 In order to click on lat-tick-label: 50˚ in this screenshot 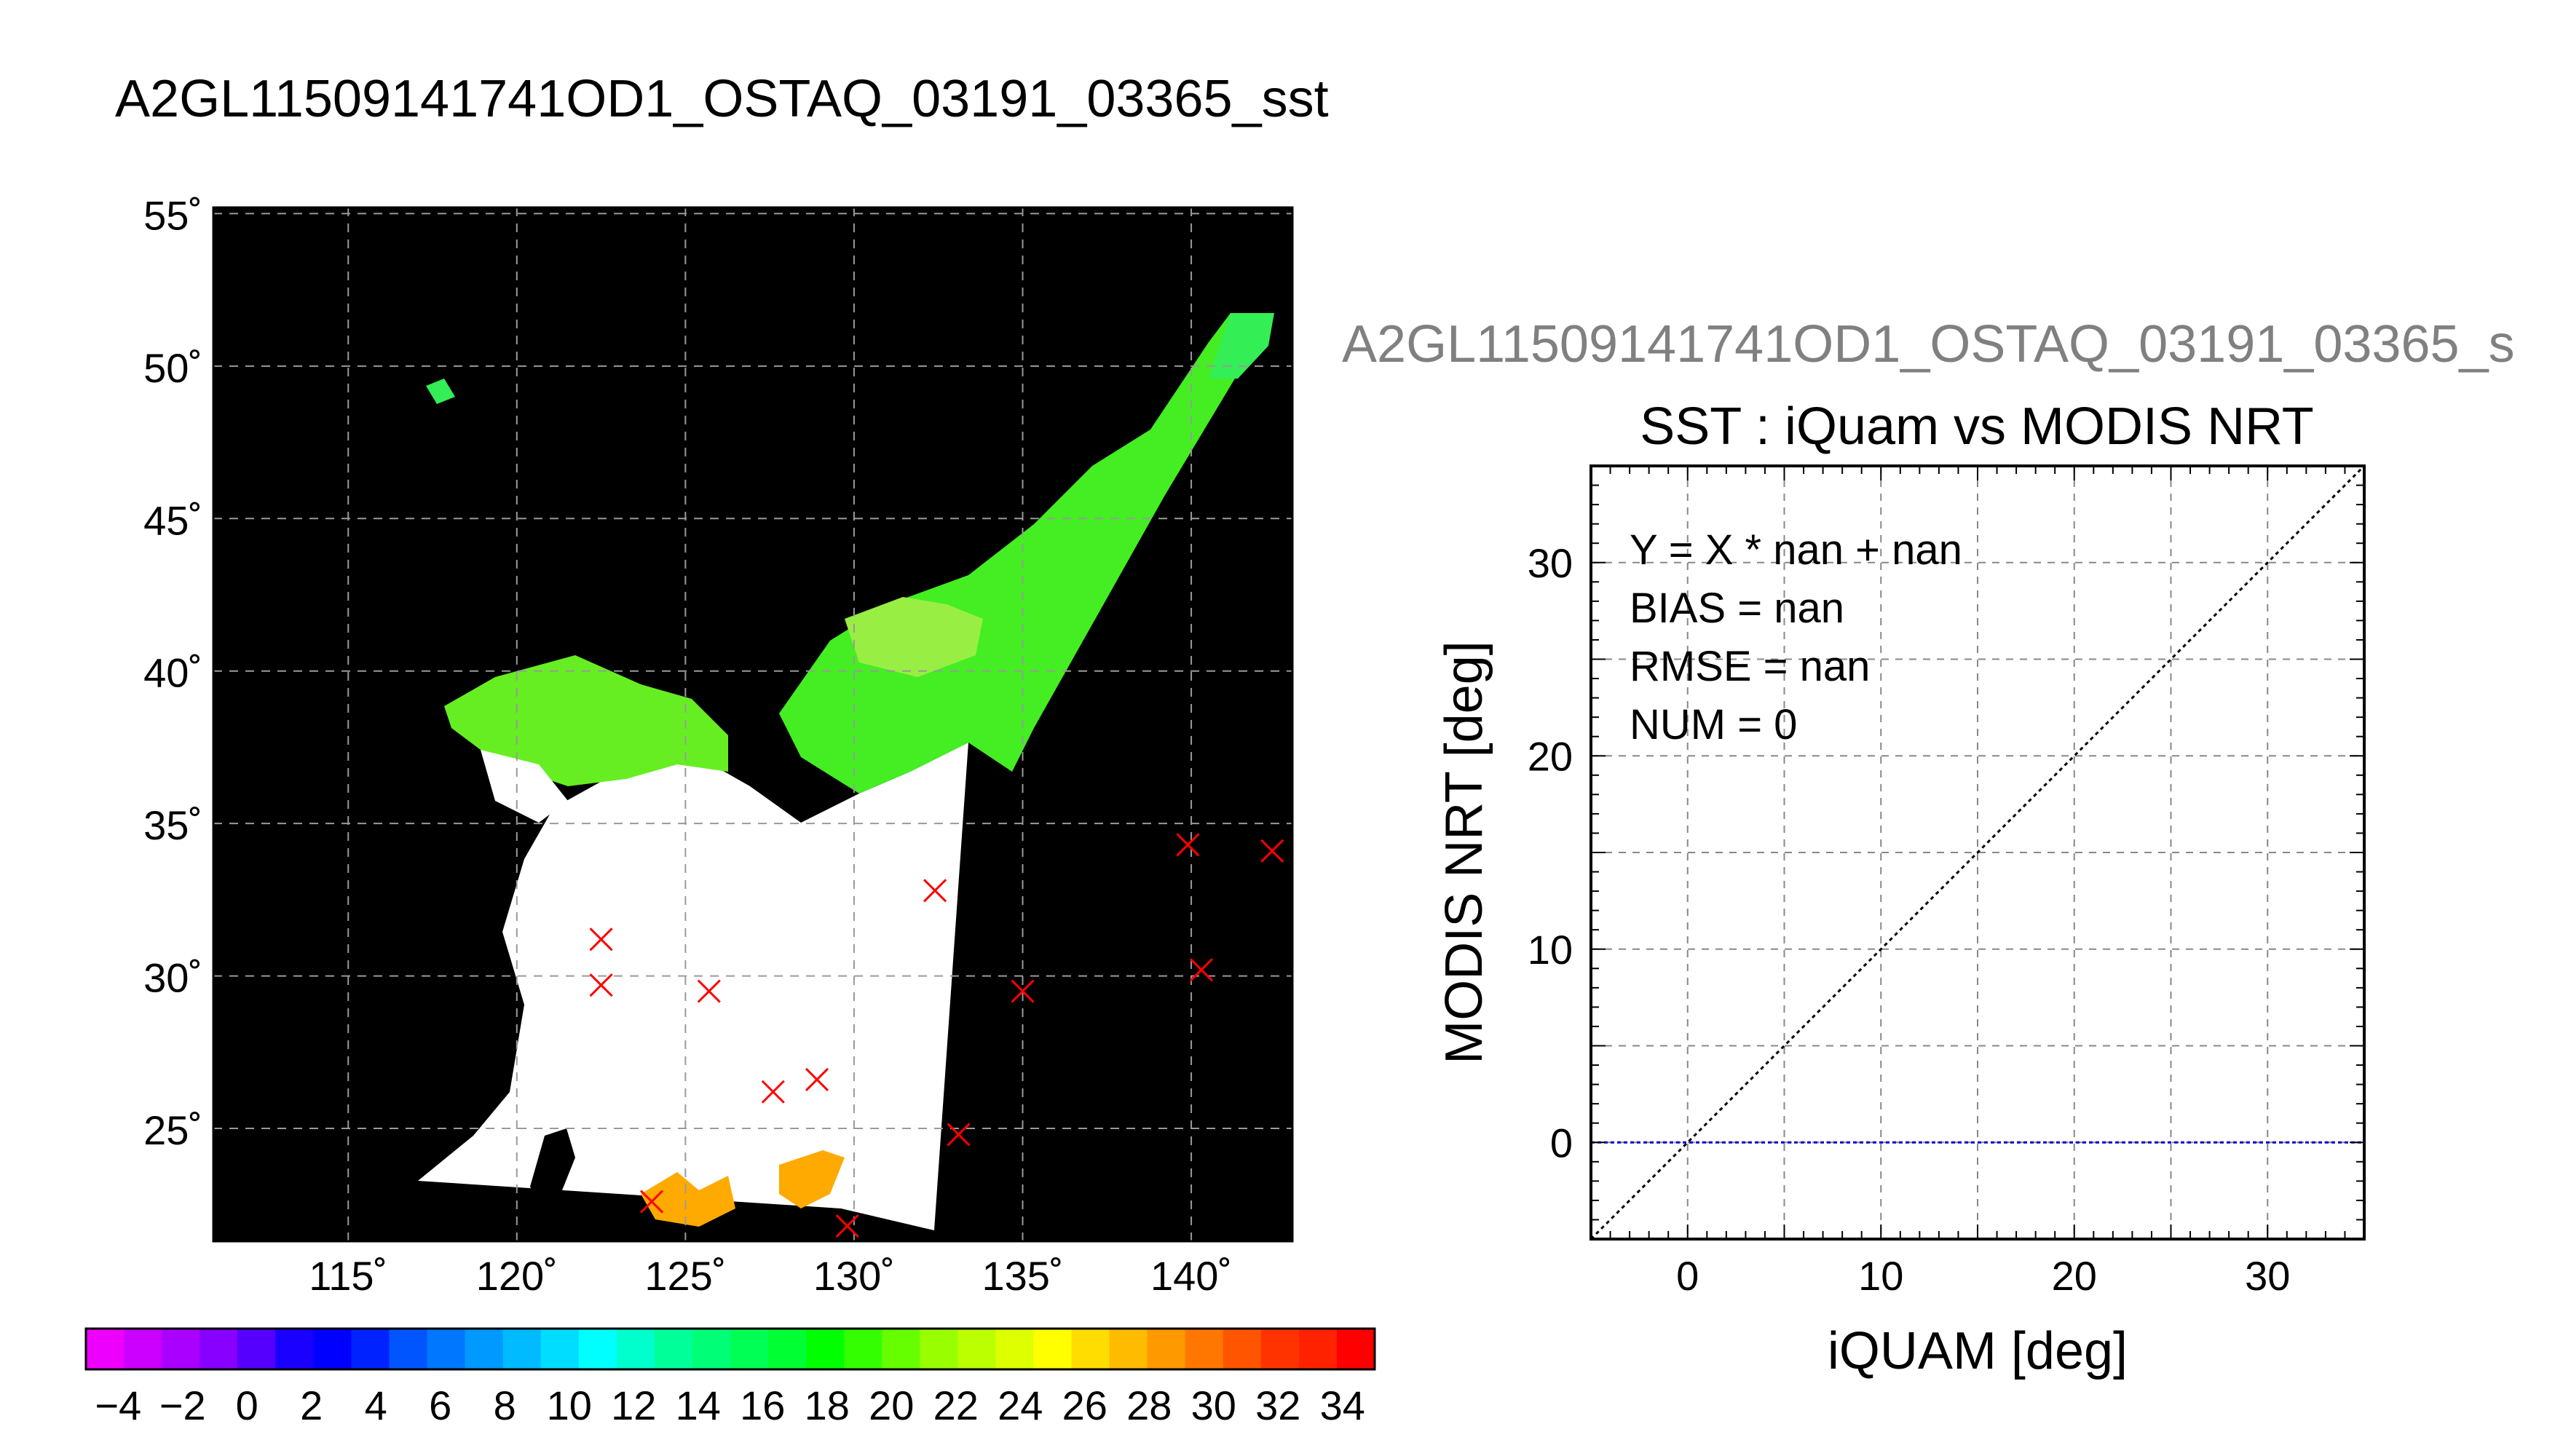, I will do `click(172, 368)`.